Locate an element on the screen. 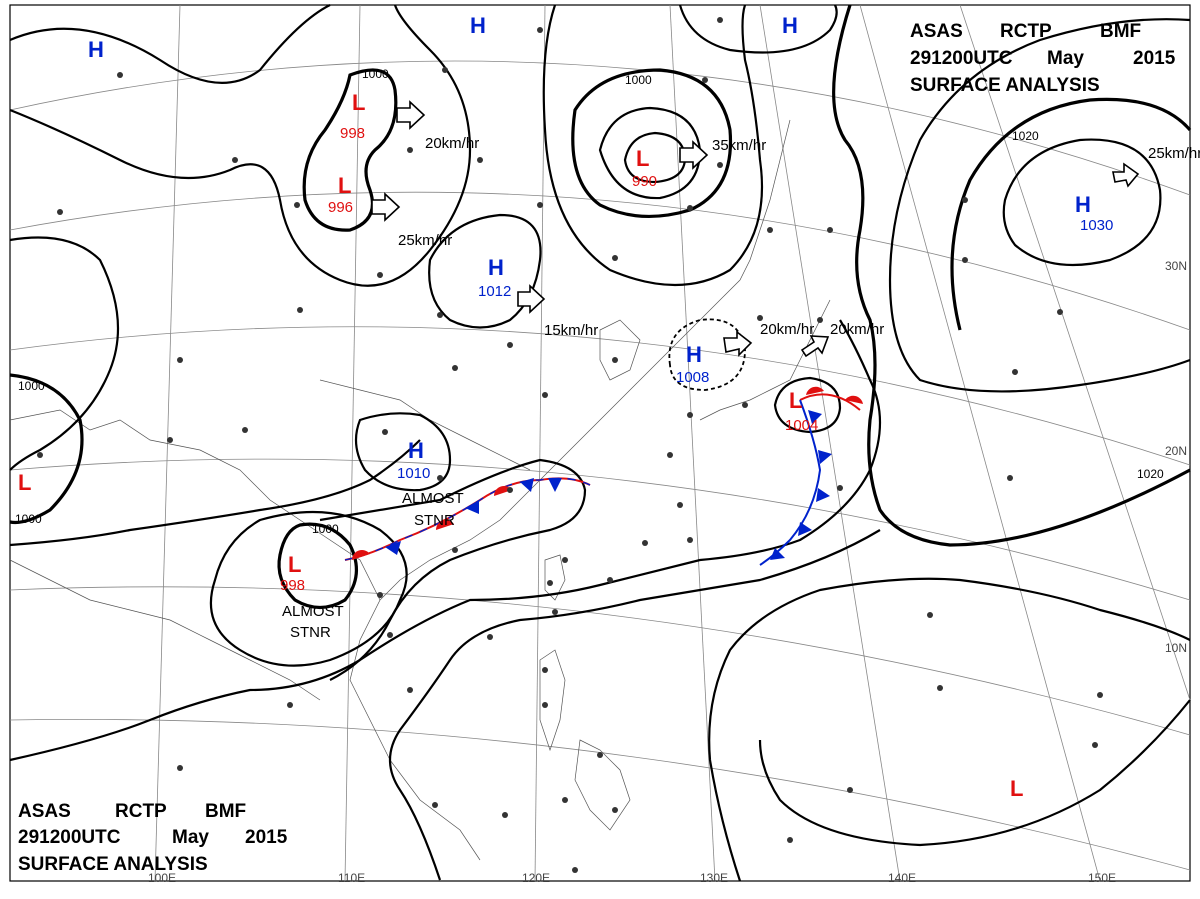  lon-label: 150E is located at coordinates (1102, 878).